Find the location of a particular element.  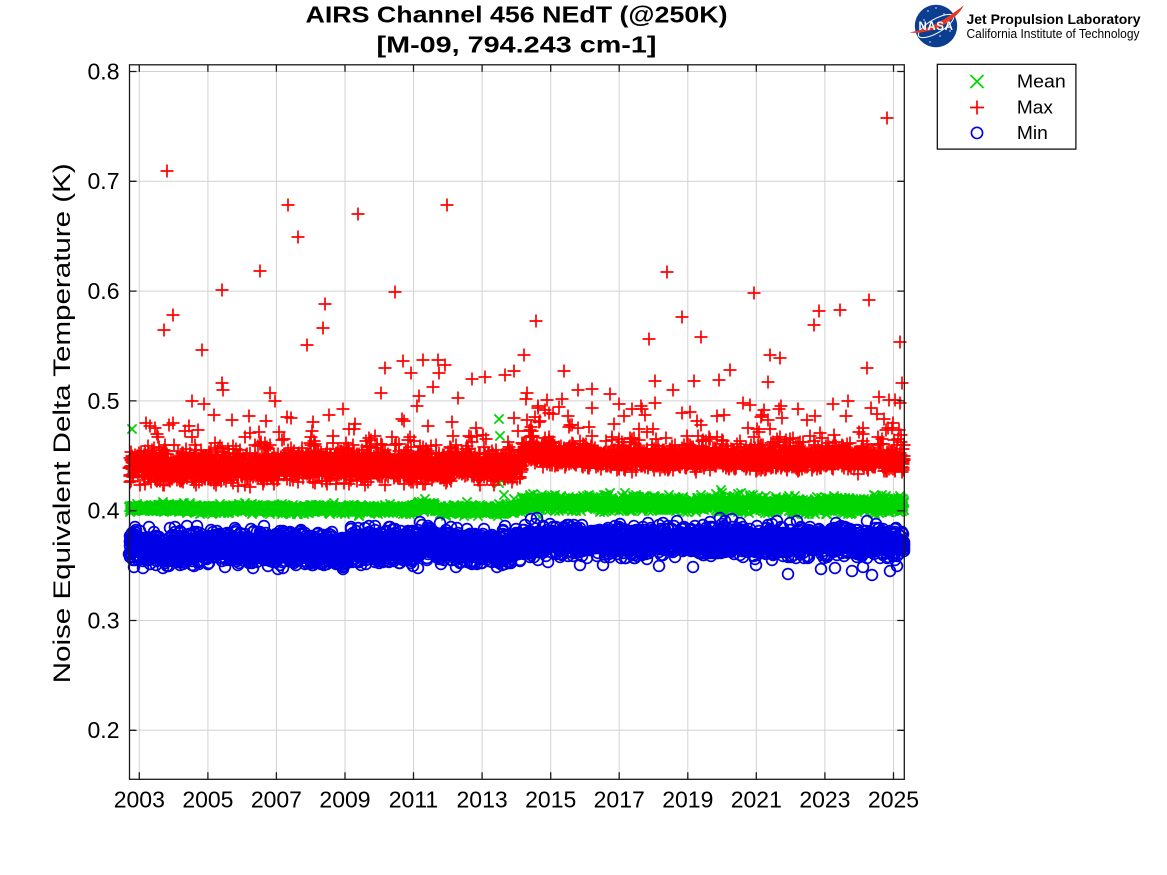

svg-text: AIRS Channel 456 NEdT (@250K) is located at coordinates (517, 15).